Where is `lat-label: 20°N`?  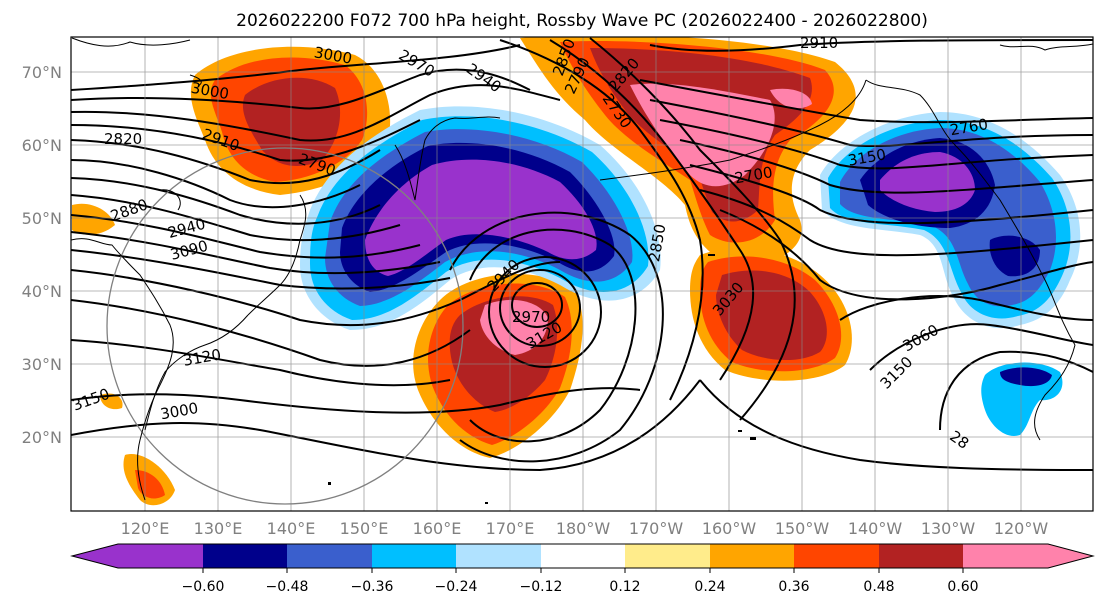
lat-label: 20°N is located at coordinates (42, 437).